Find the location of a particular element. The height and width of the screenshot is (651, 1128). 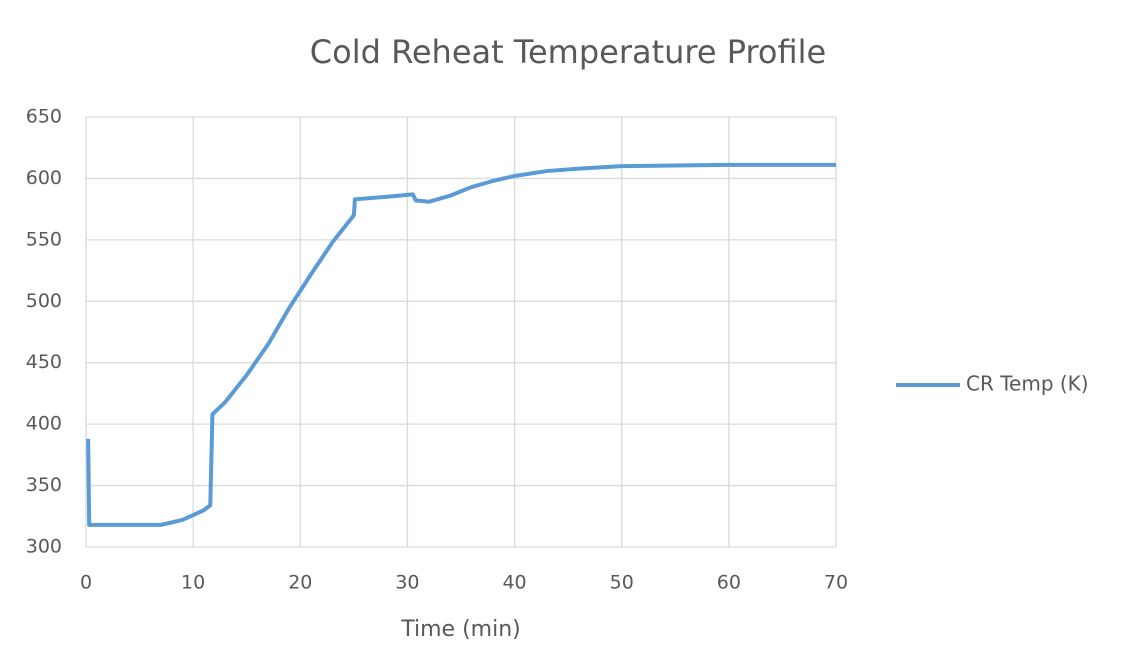

x-tick-label: 40 is located at coordinates (514, 583).